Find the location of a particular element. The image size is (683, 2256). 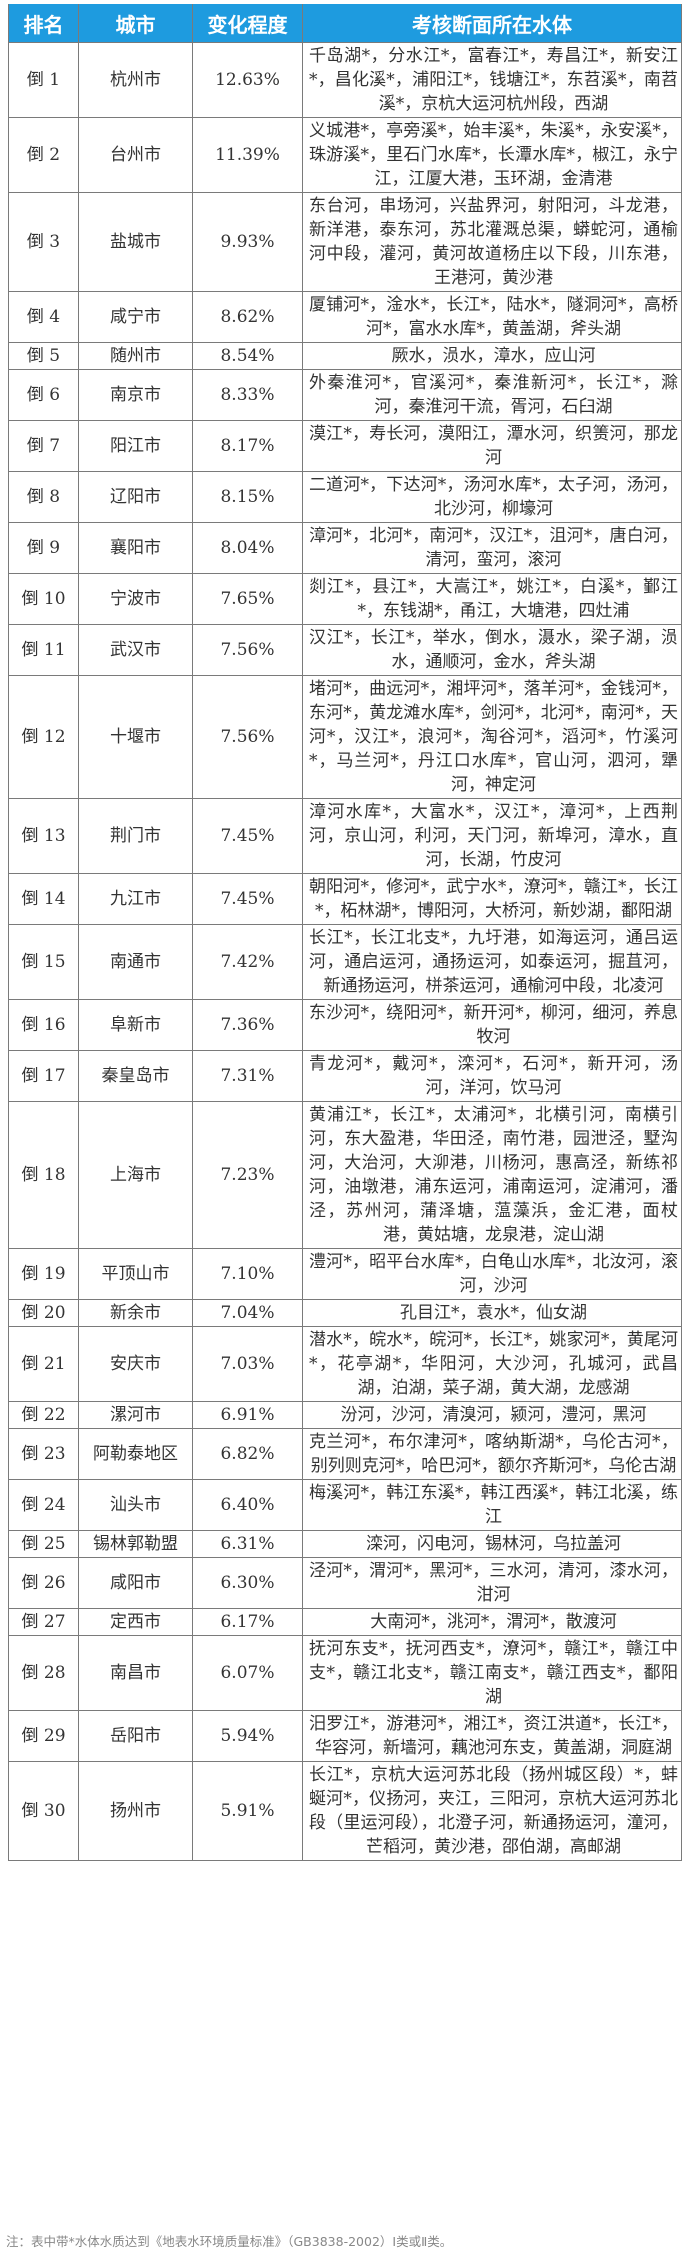

change-cell: 8.15% is located at coordinates (247, 497).